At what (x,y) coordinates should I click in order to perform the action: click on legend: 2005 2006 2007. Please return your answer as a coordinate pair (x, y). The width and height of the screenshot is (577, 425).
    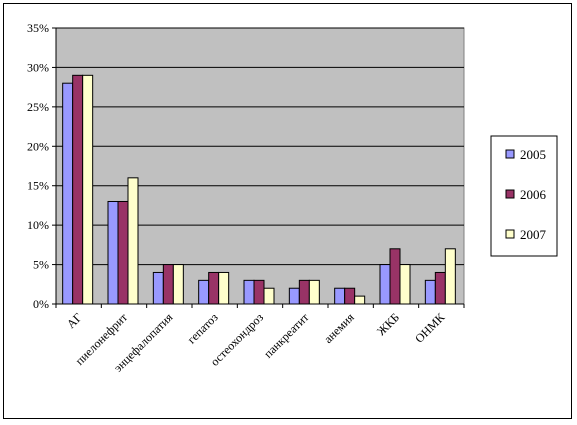
    Looking at the image, I should click on (524, 196).